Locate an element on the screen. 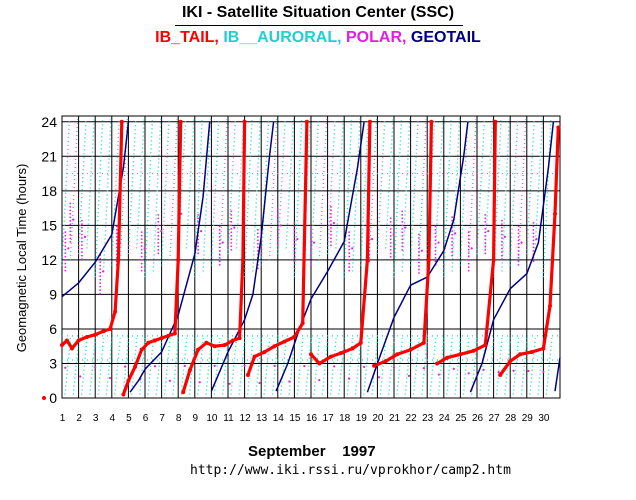 This screenshot has width=636, height=500. x-tick-label: 10 is located at coordinates (212, 418).